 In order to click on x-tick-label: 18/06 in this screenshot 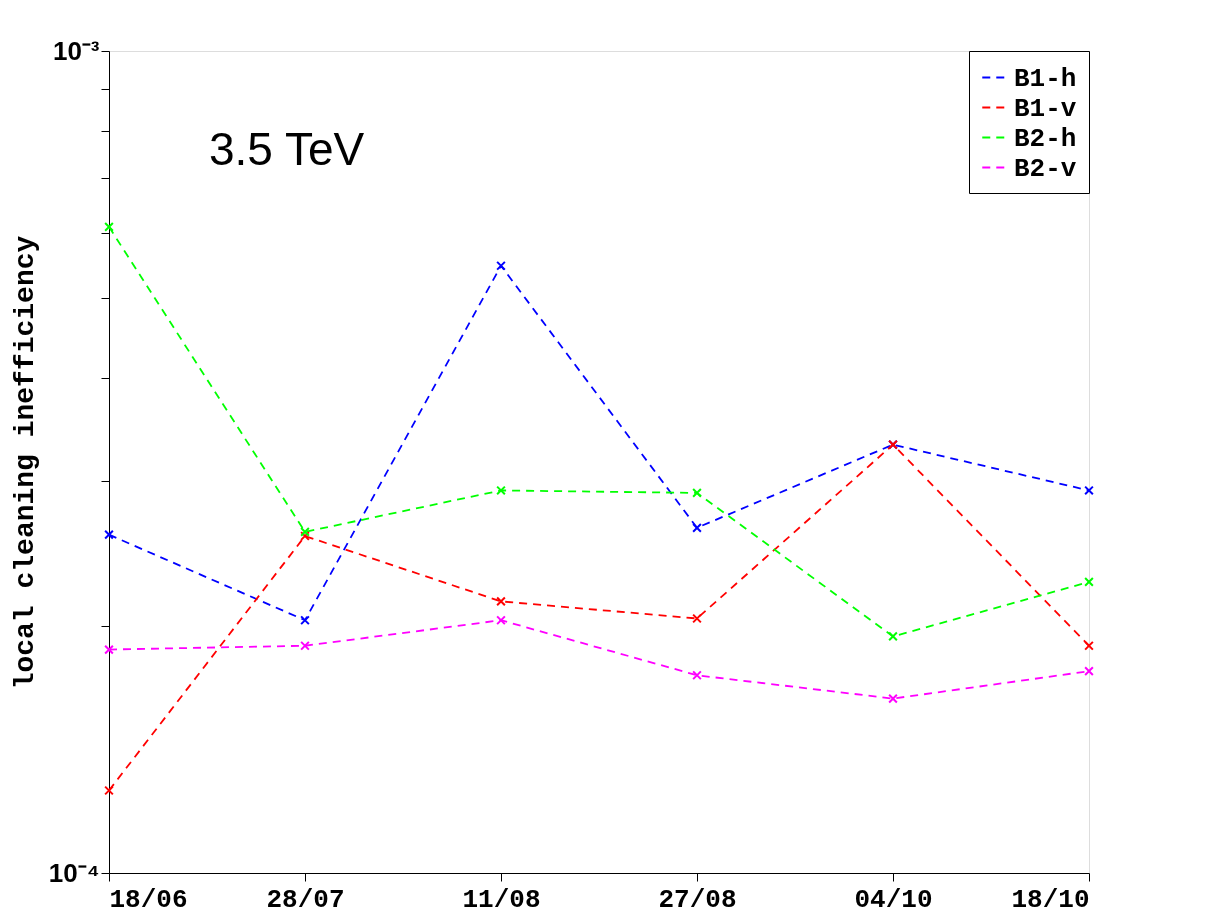, I will do `click(148, 899)`.